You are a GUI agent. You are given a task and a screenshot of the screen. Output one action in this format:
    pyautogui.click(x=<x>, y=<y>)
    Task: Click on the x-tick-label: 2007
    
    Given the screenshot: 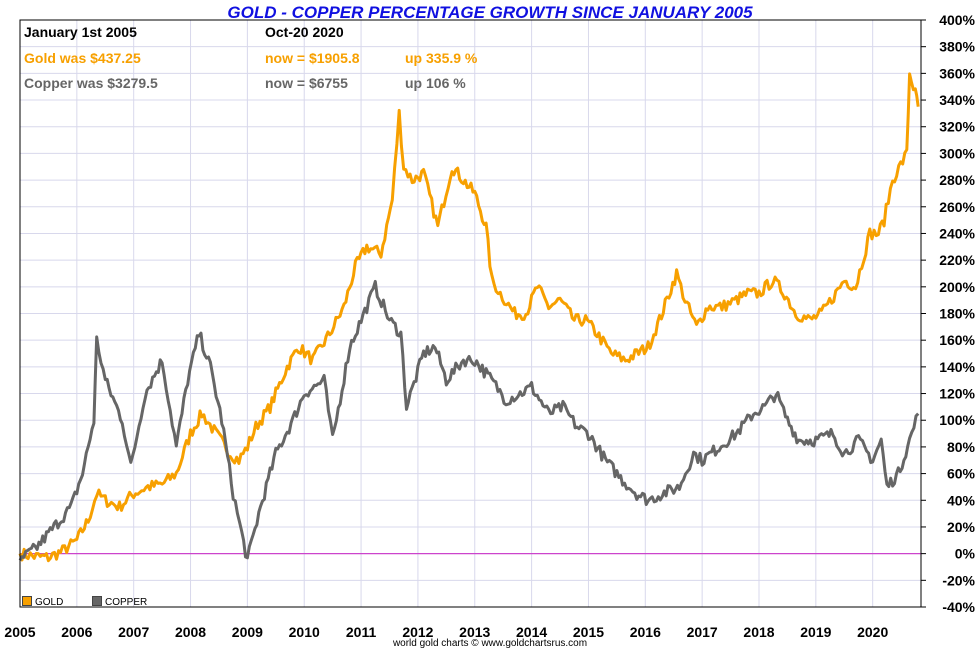 What is the action you would take?
    pyautogui.click(x=133, y=632)
    